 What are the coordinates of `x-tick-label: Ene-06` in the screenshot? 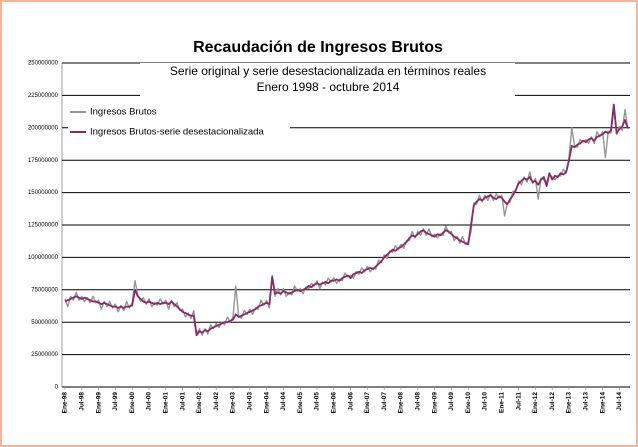 It's located at (334, 403).